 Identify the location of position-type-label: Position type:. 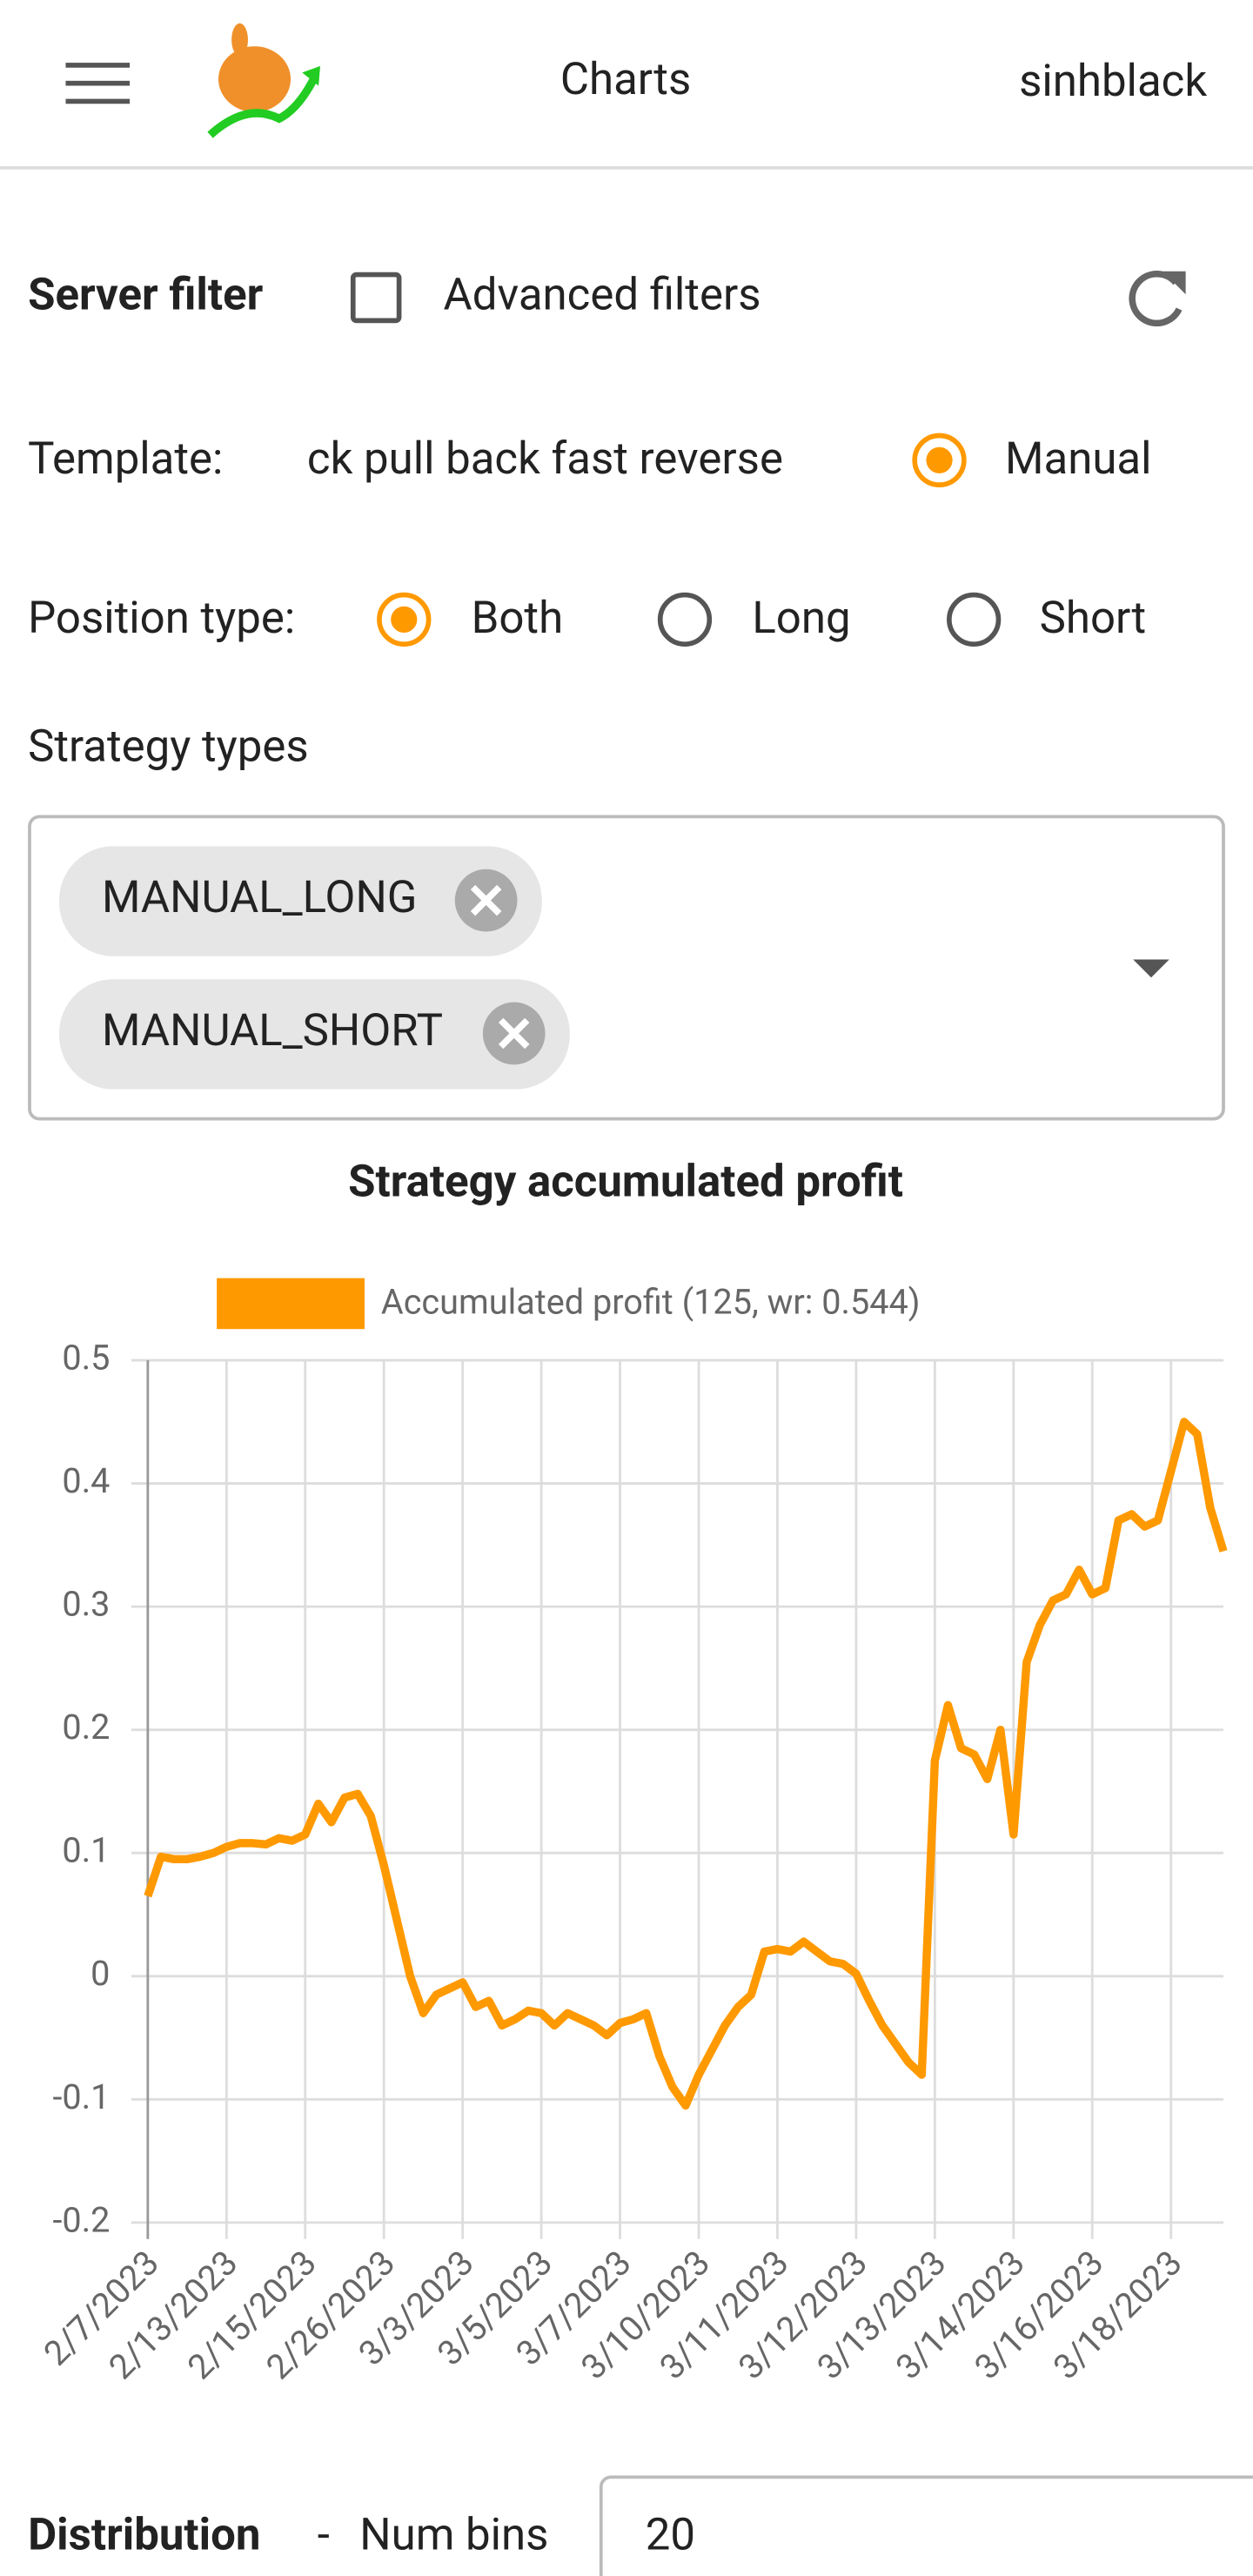
(161, 618).